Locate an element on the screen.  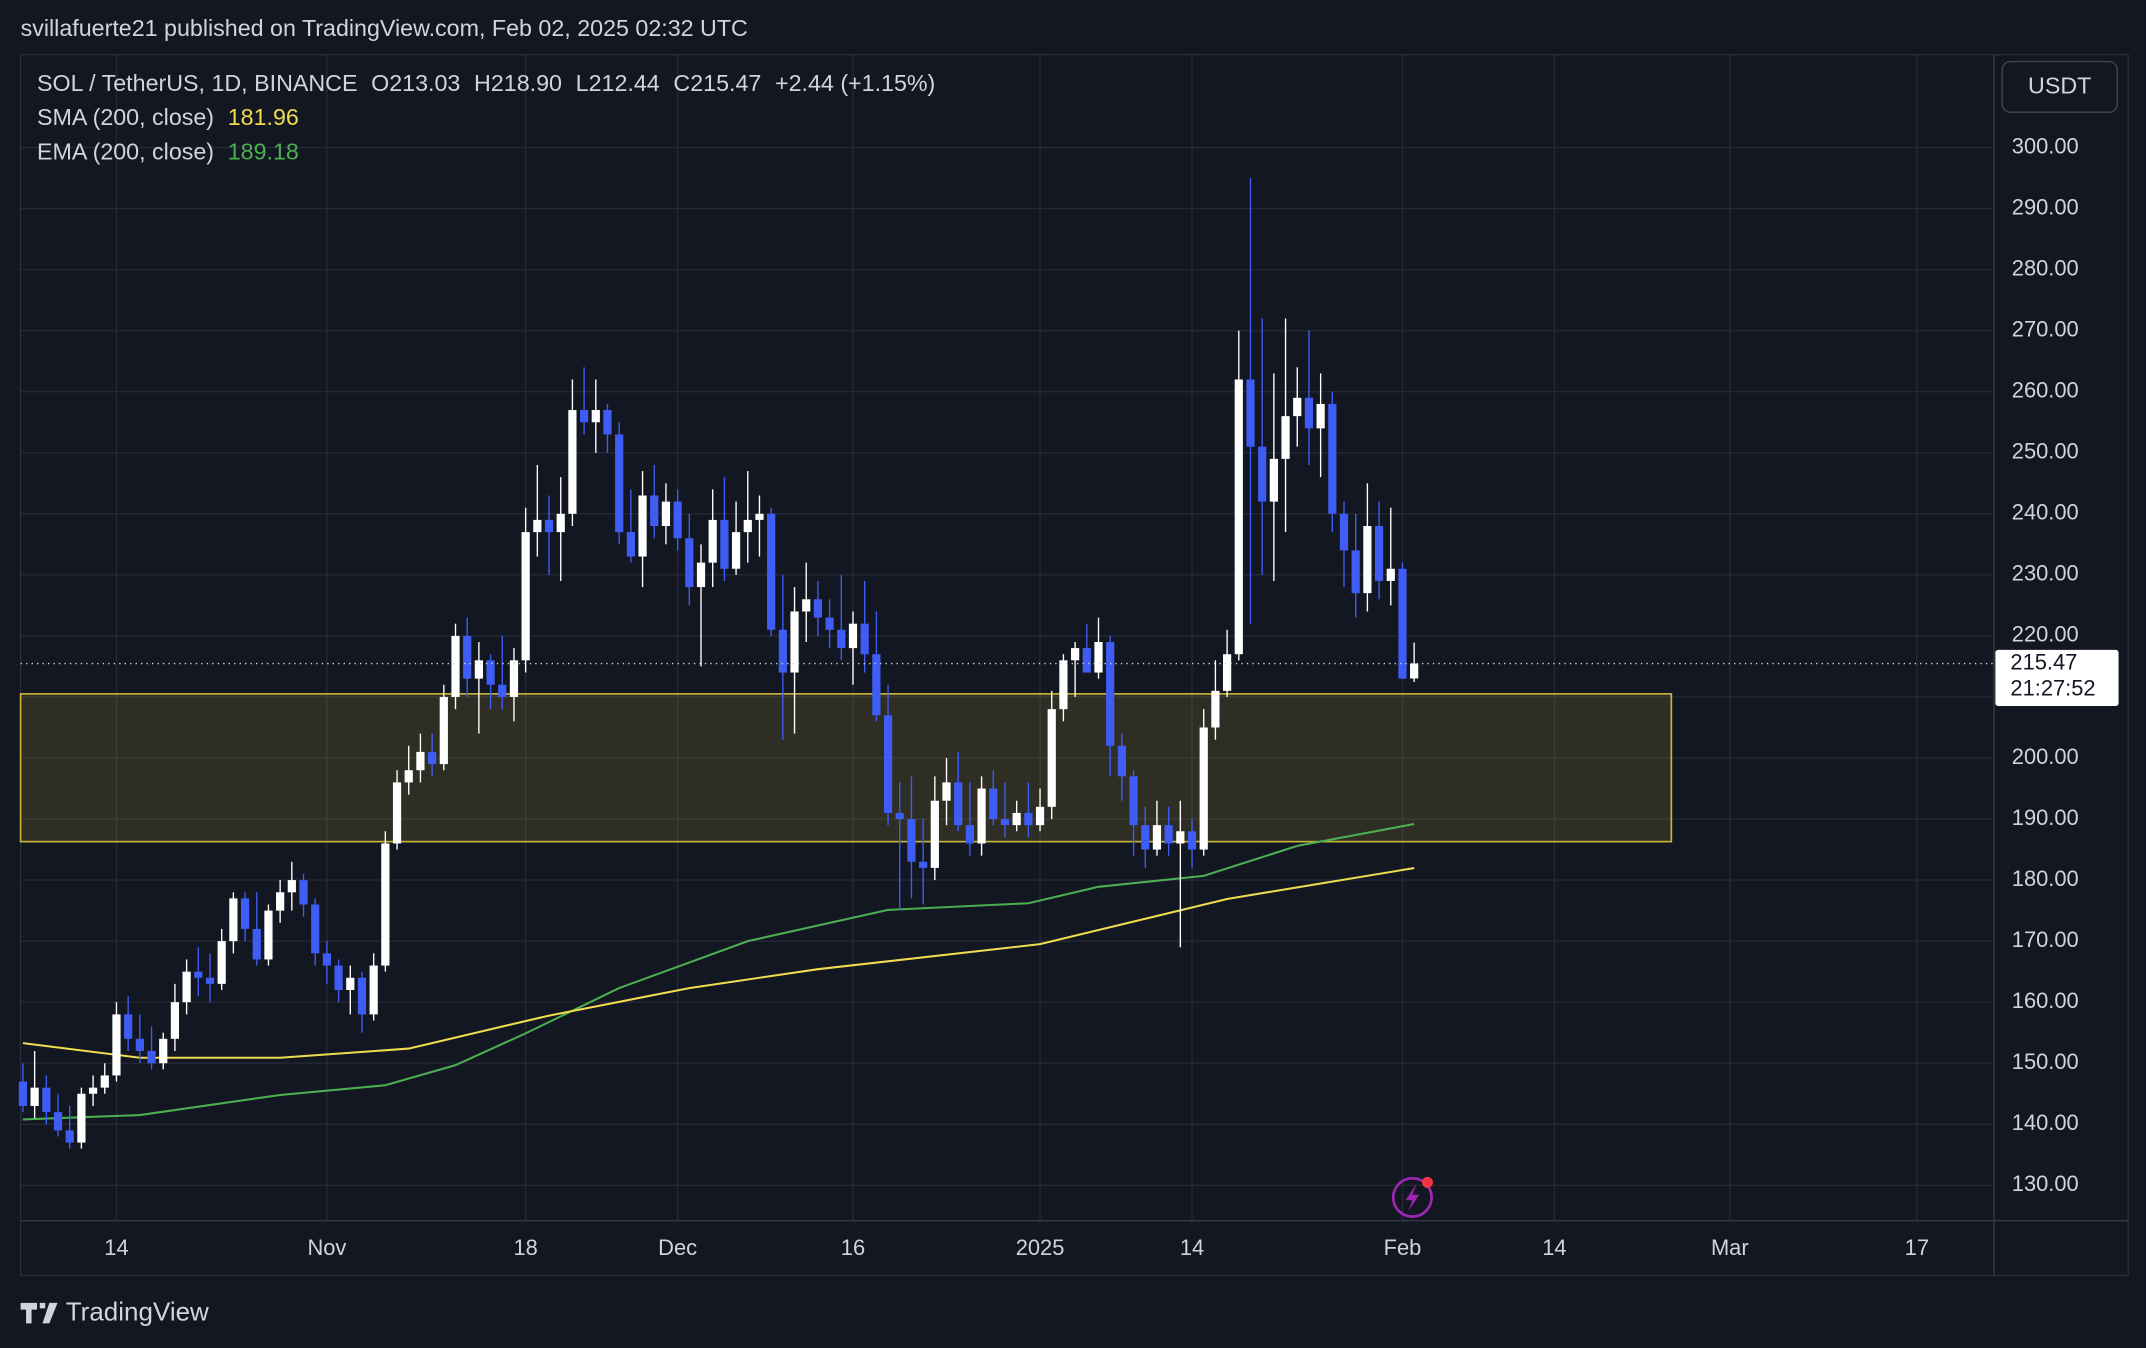
x-tick-label: 16 is located at coordinates (853, 1247).